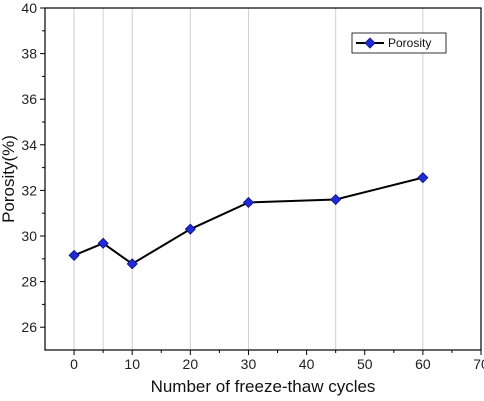  What do you see at coordinates (191, 364) in the screenshot?
I see `x-tick-label: 20` at bounding box center [191, 364].